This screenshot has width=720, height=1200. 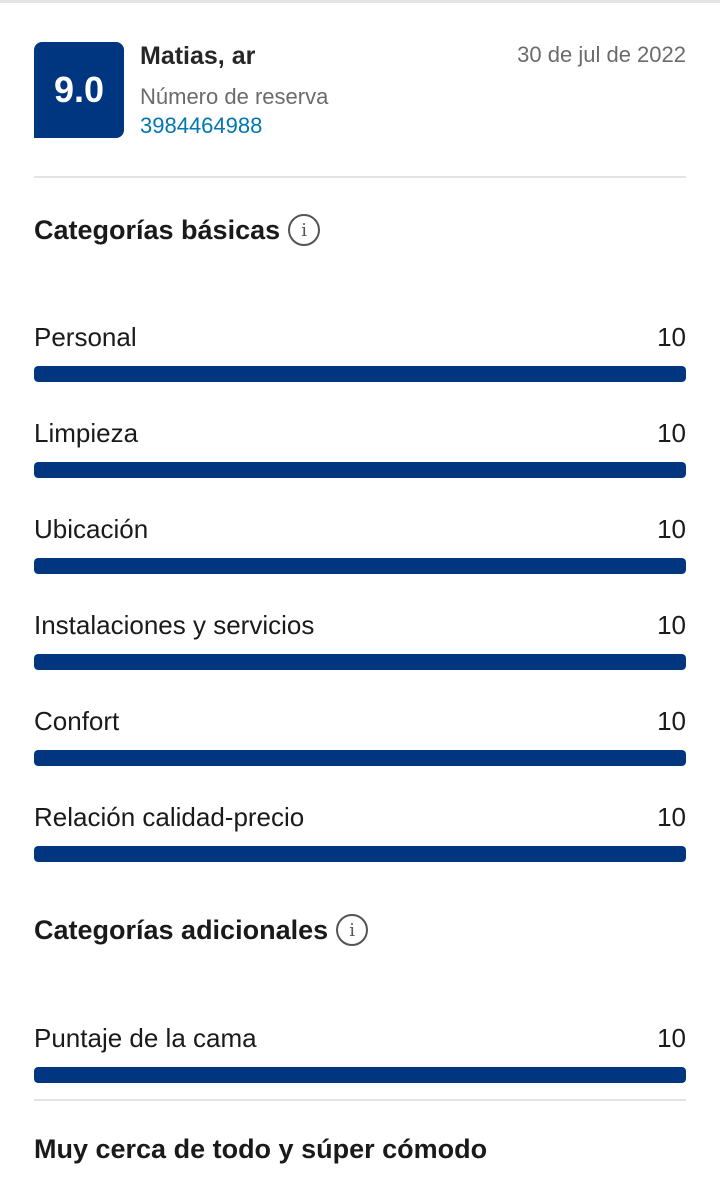 I want to click on category-label: Relación calidad-precio, so click(x=169, y=817).